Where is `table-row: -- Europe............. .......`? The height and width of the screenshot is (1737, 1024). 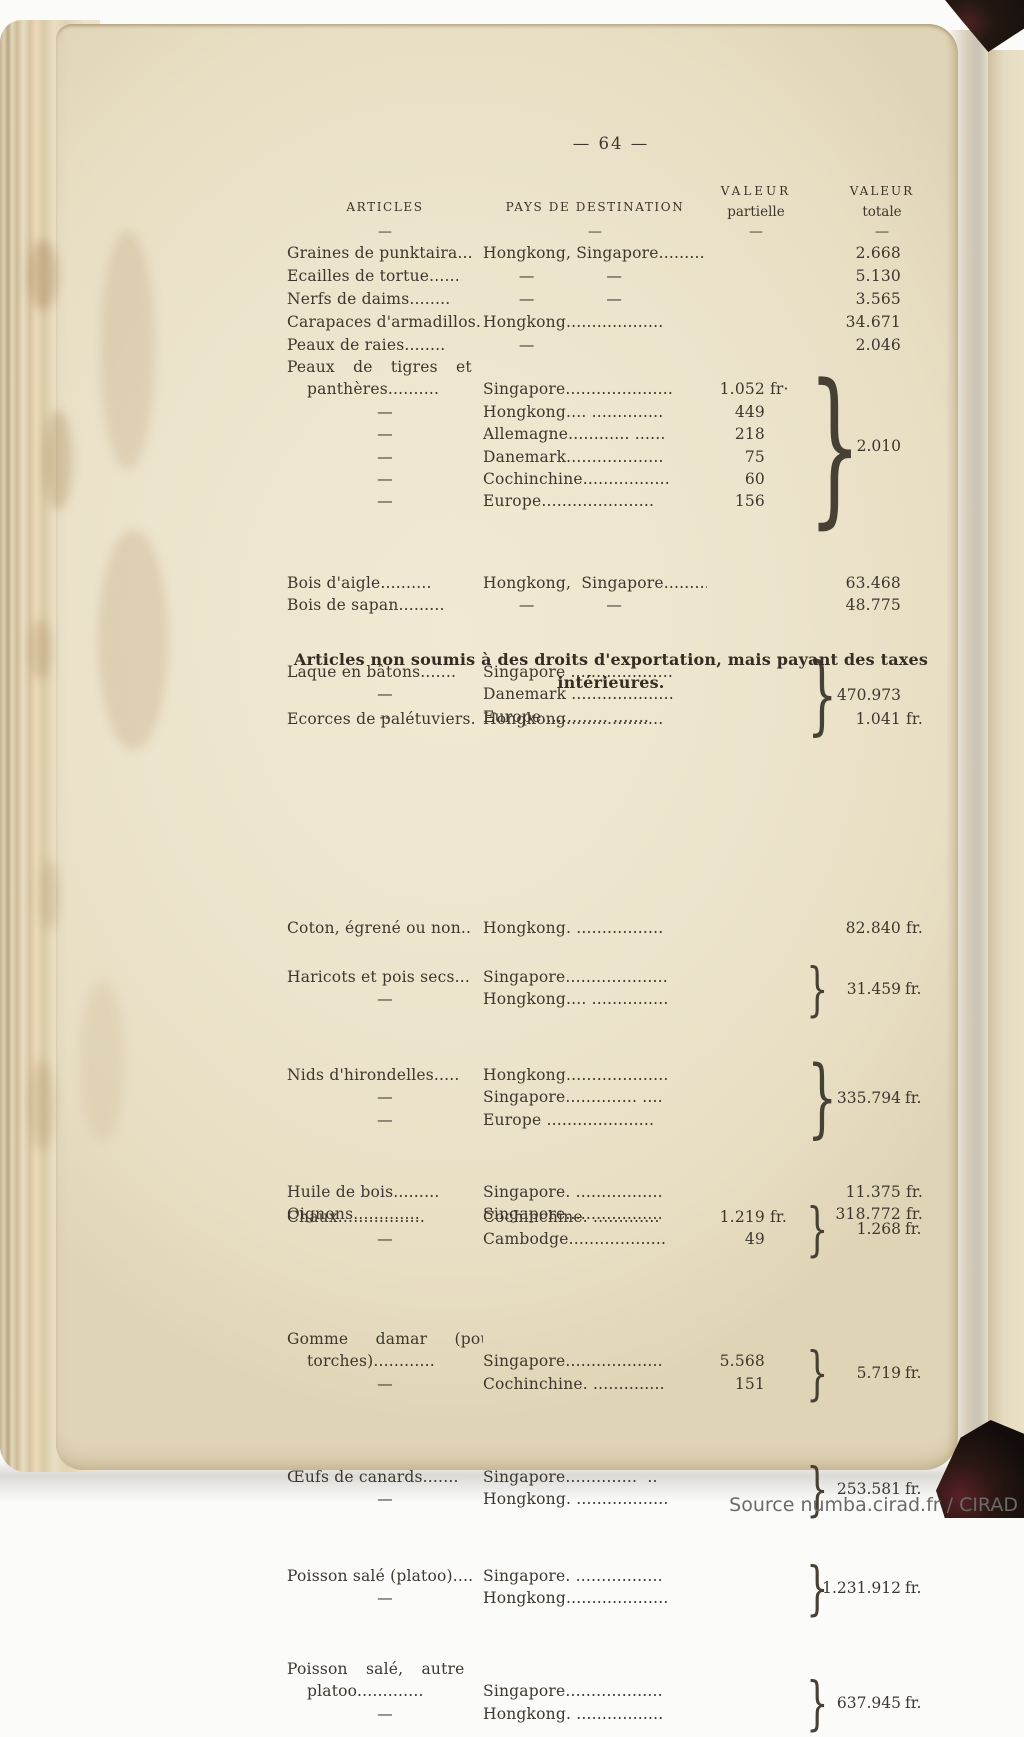 table-row: -- Europe............. ....... is located at coordinates (514, 716).